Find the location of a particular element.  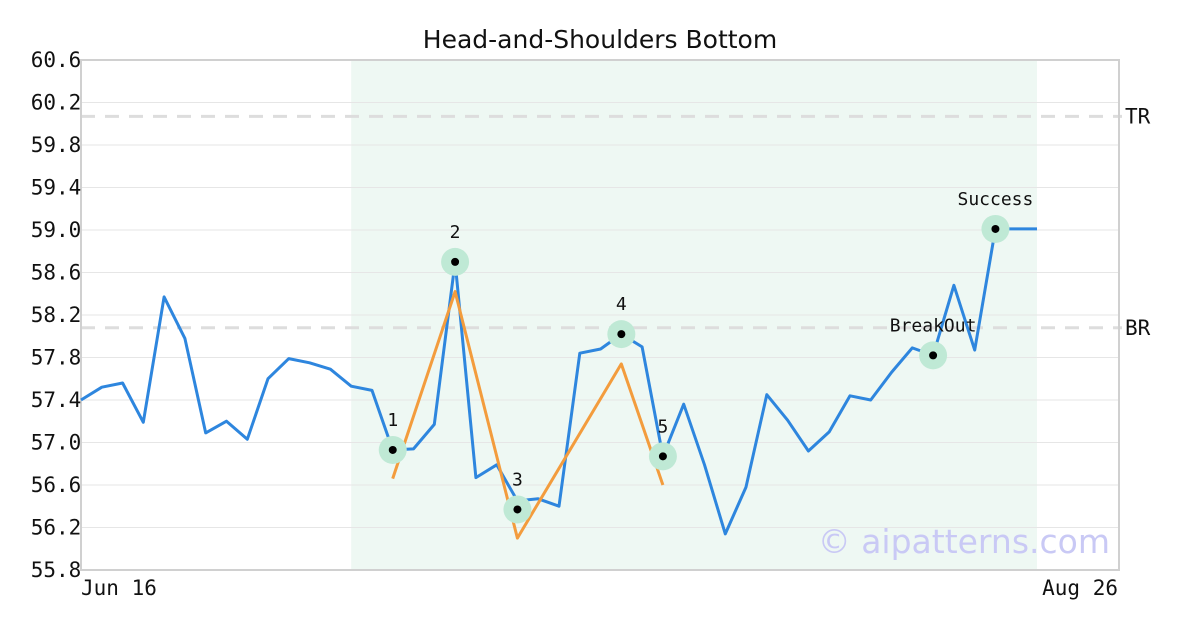

y-tick-label: 56.6 is located at coordinates (56, 485).